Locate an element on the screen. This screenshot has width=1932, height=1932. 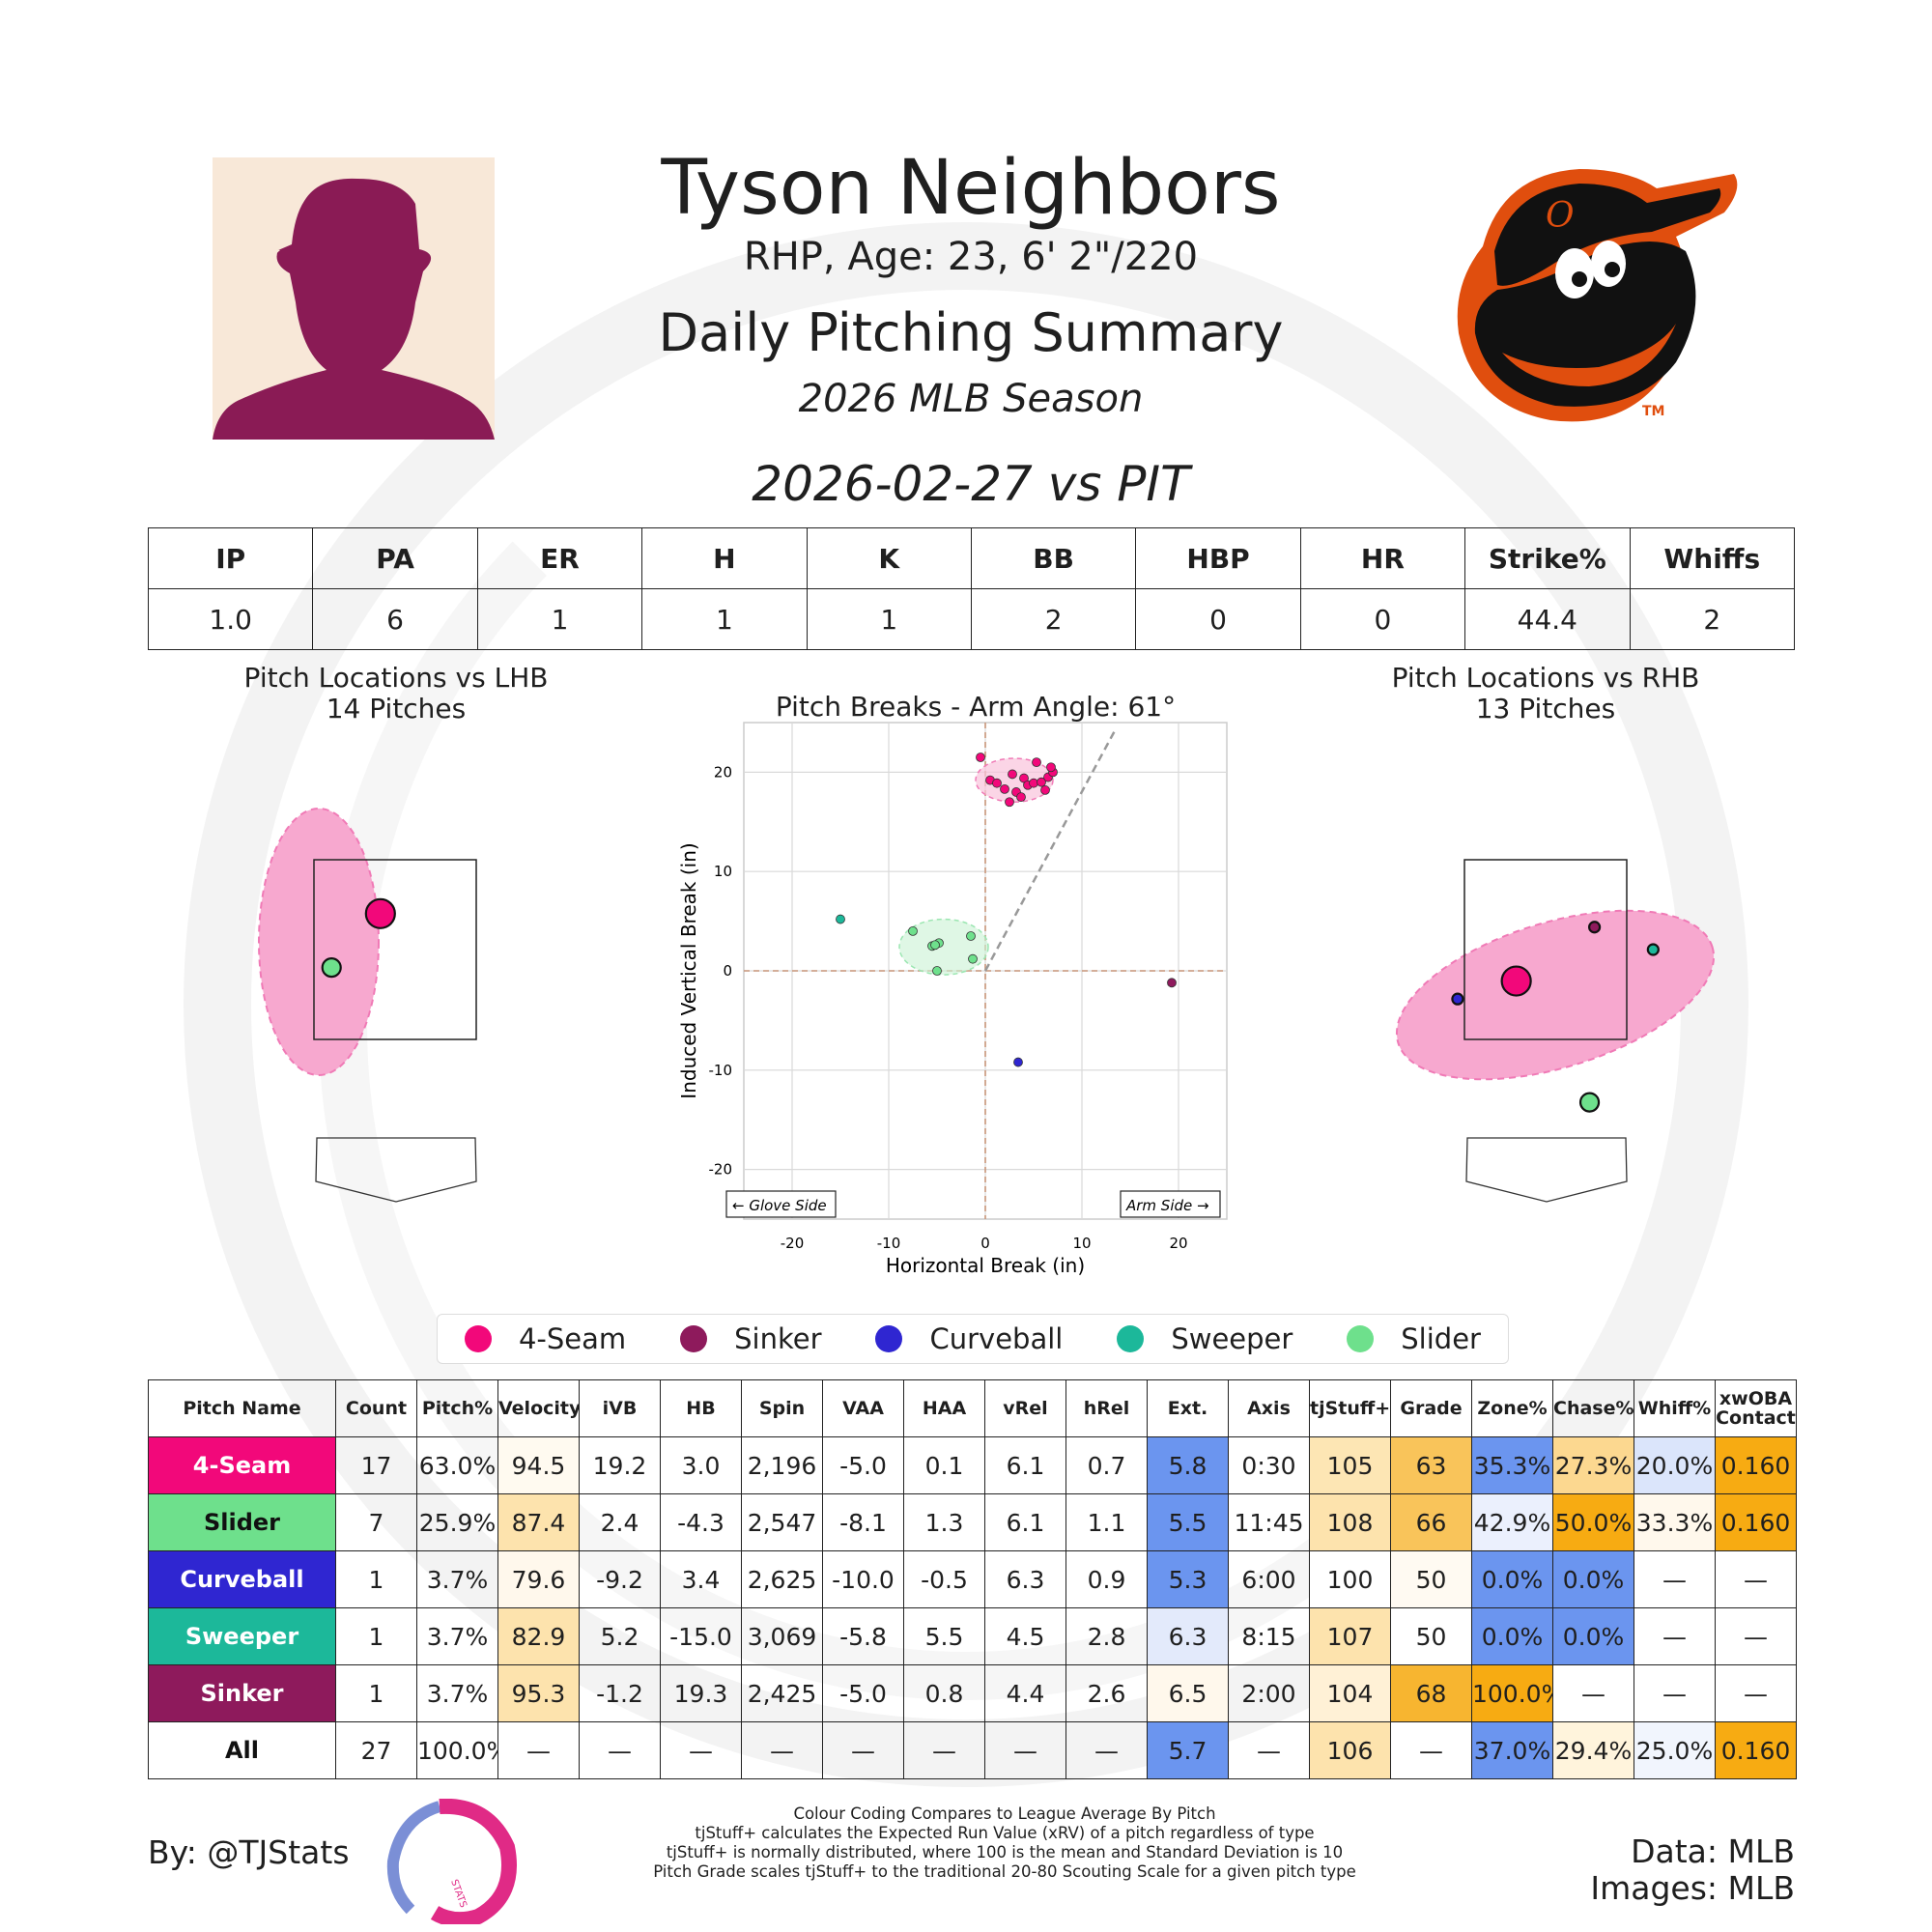
table-cell: 4.4 is located at coordinates (1025, 1693).